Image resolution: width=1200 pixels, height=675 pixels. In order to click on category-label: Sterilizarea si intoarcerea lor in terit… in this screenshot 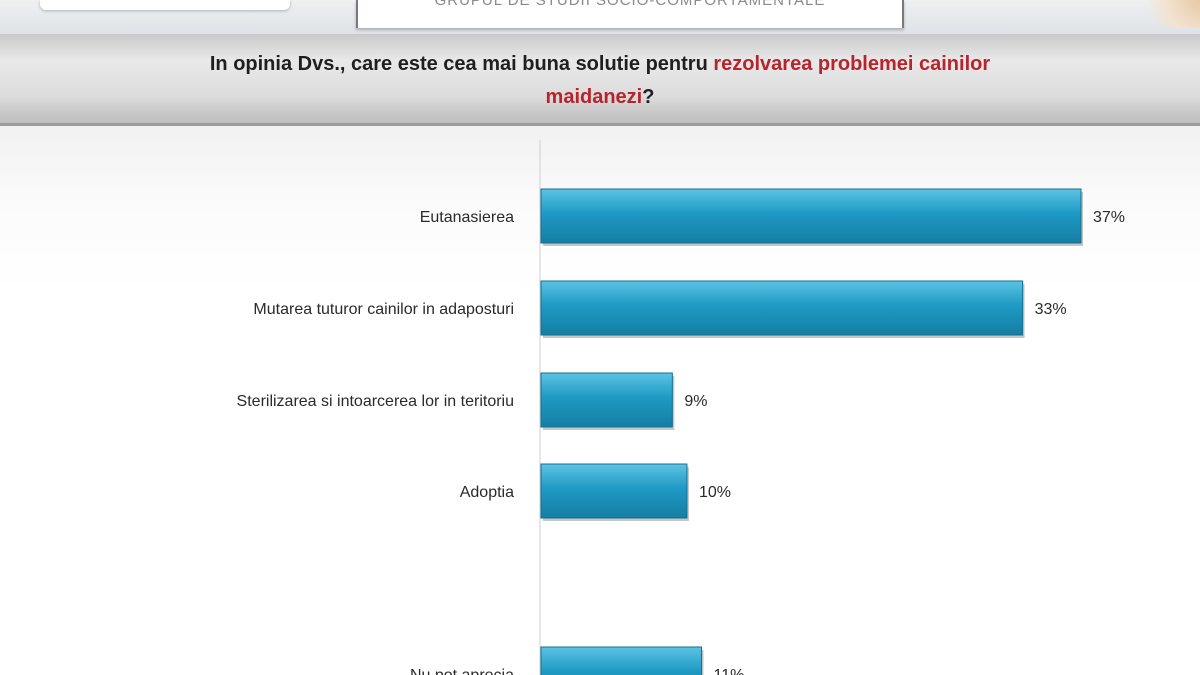, I will do `click(375, 401)`.